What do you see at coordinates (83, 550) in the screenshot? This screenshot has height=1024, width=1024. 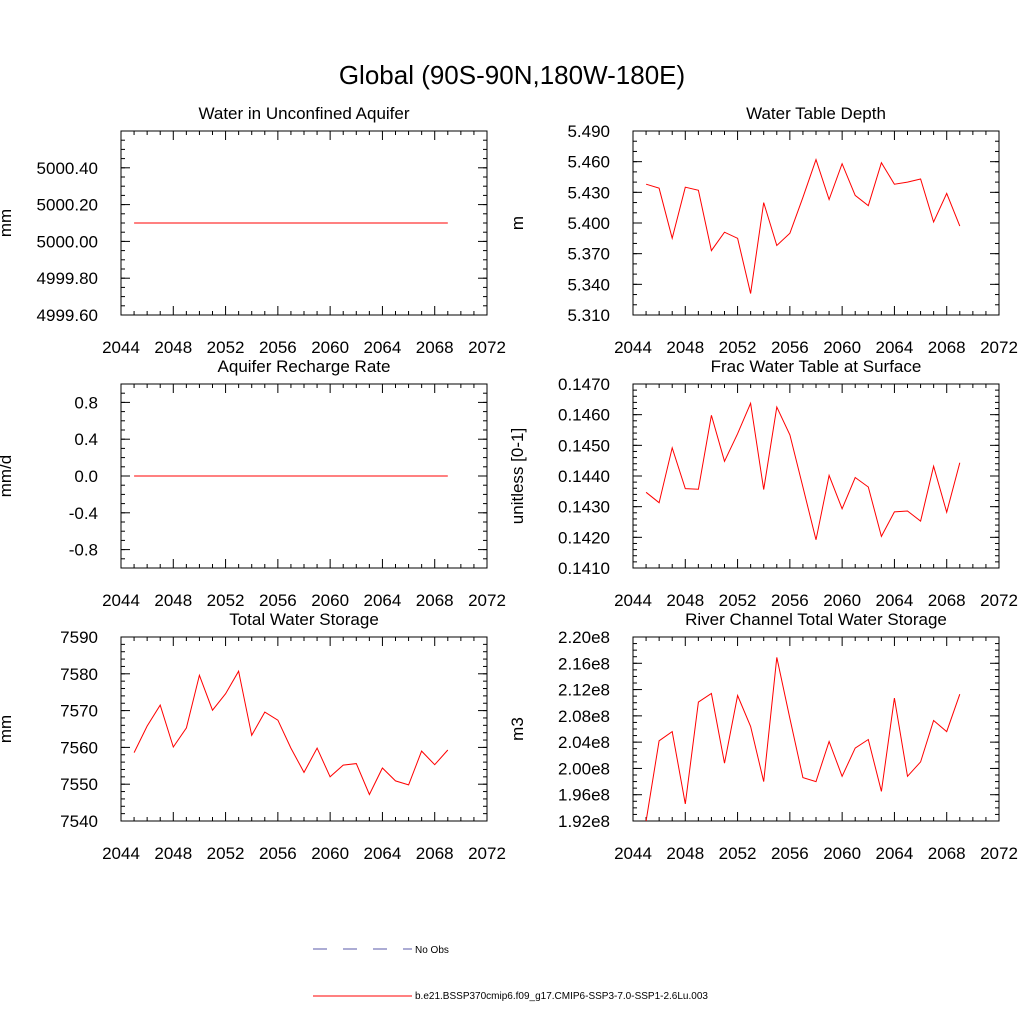 I see `y-tick-label: -0.8` at bounding box center [83, 550].